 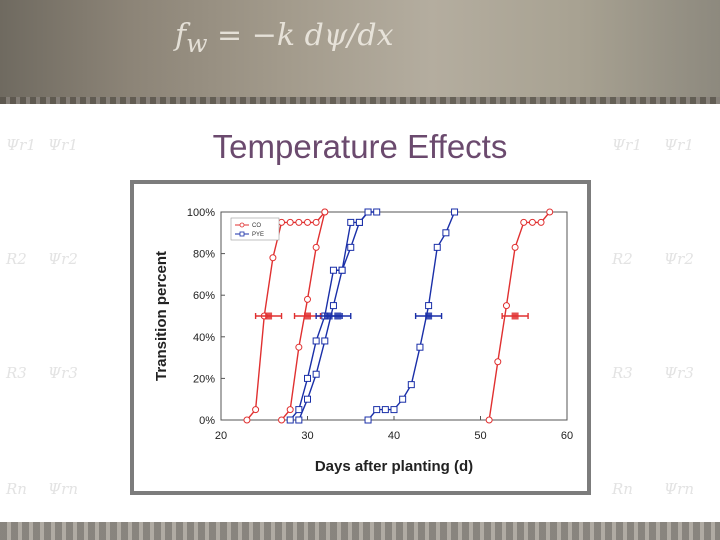 I want to click on banner-edge-decoration, so click(x=360, y=100).